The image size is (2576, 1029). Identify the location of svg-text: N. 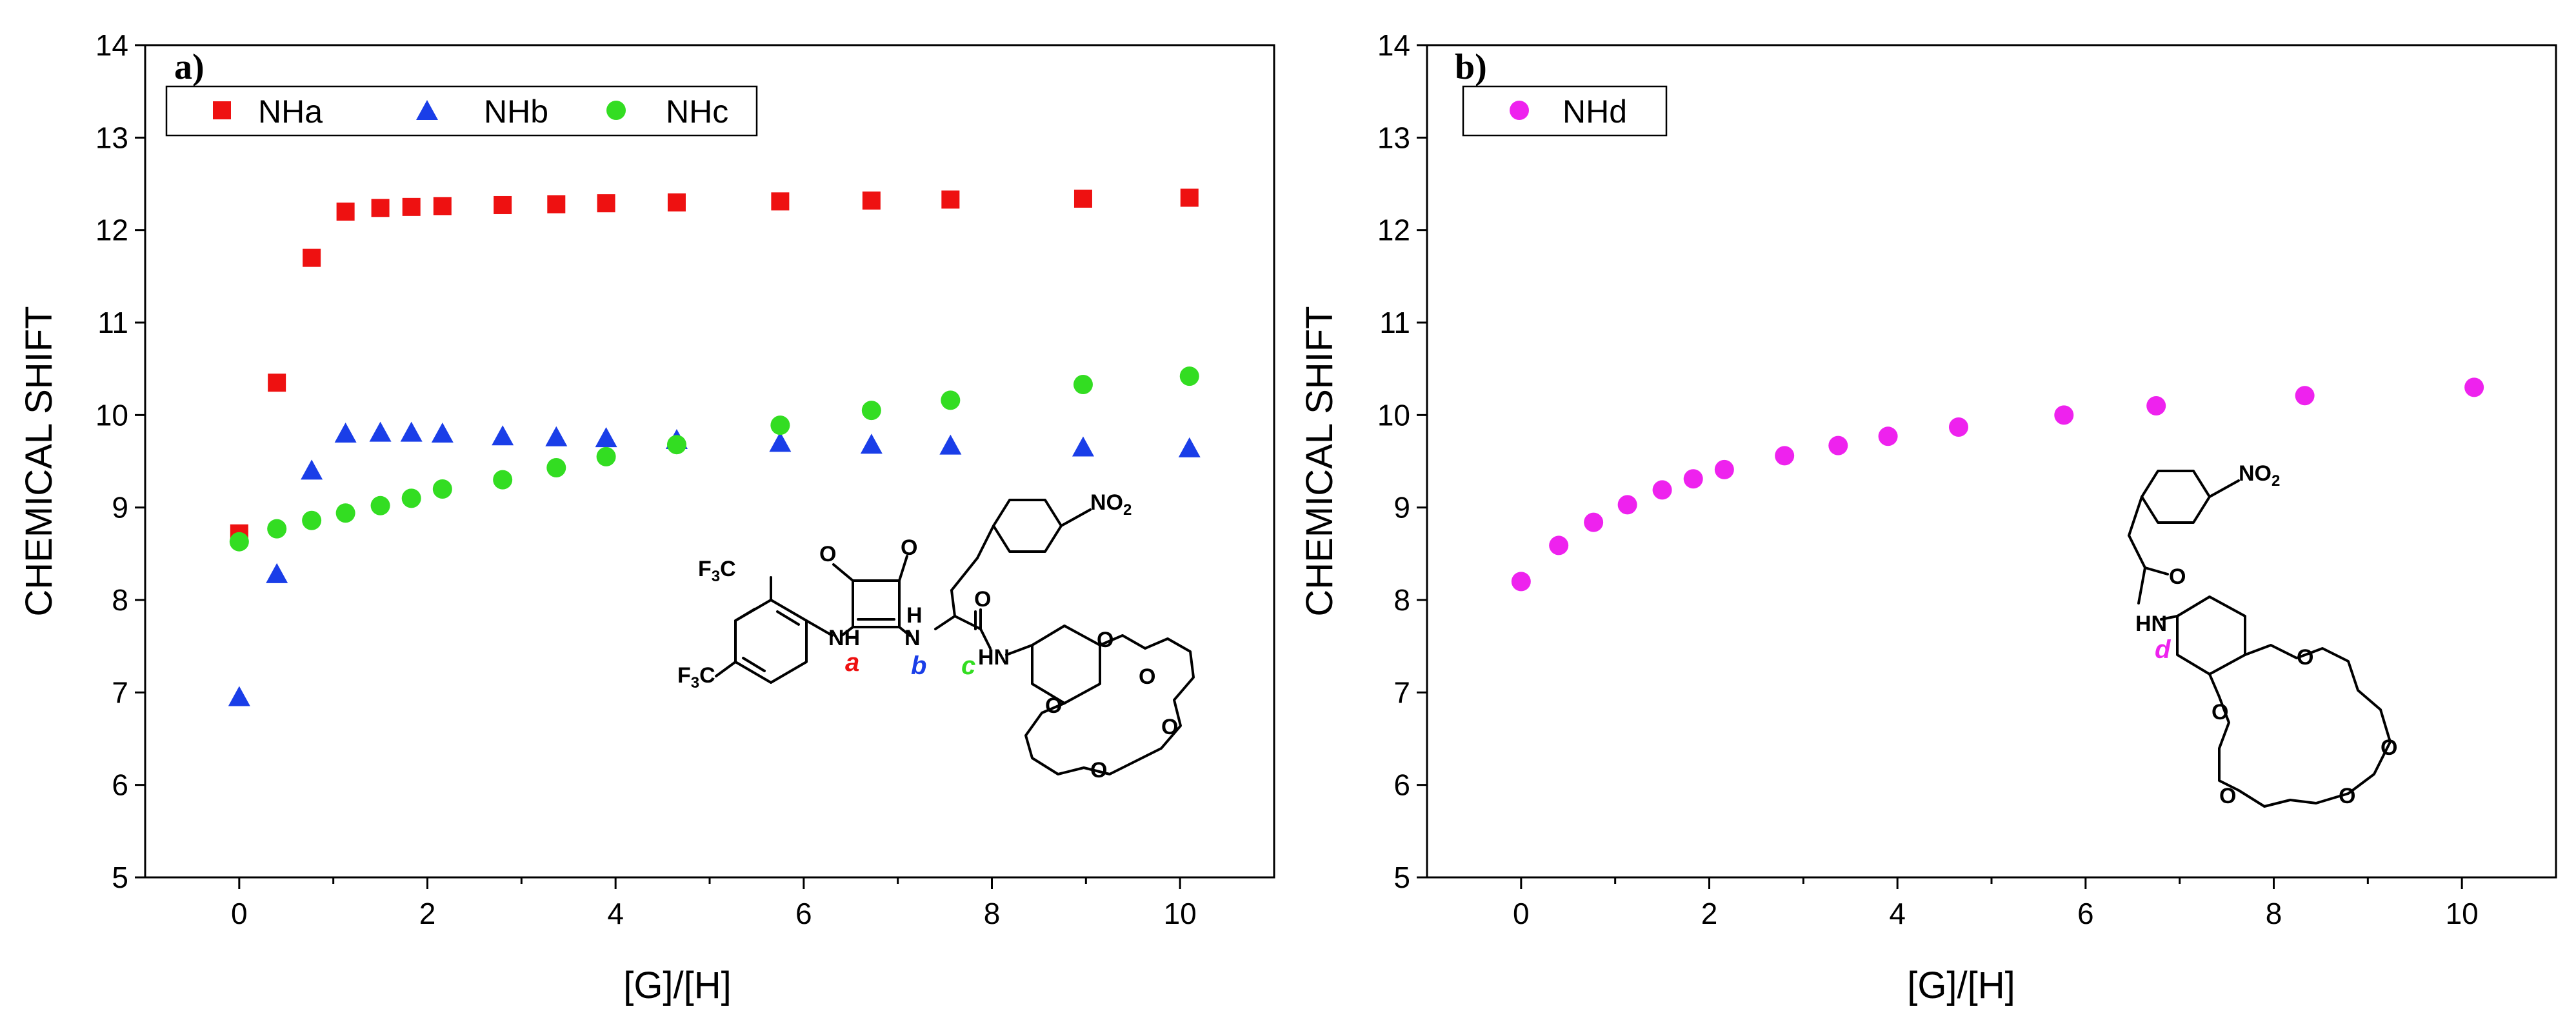
(912, 638).